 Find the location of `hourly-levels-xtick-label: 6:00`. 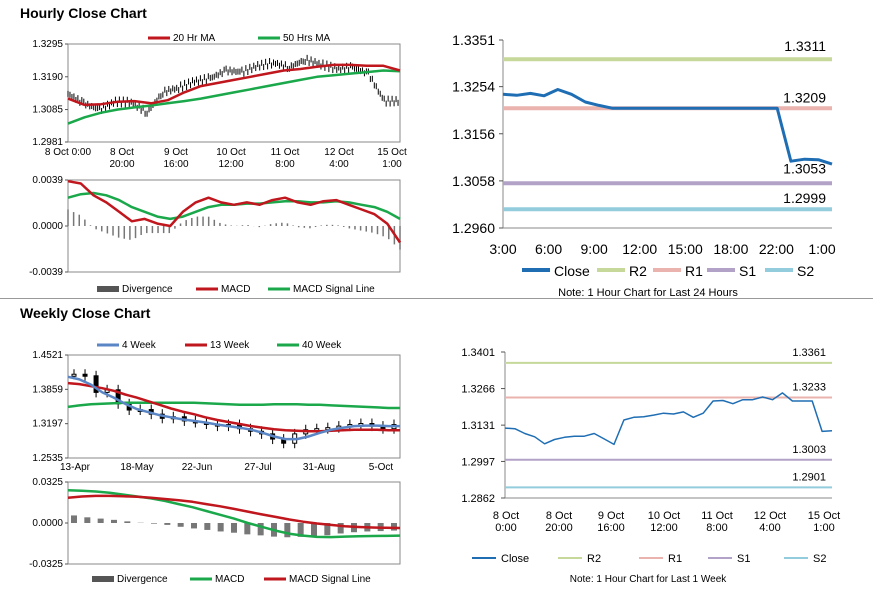

hourly-levels-xtick-label: 6:00 is located at coordinates (548, 249).